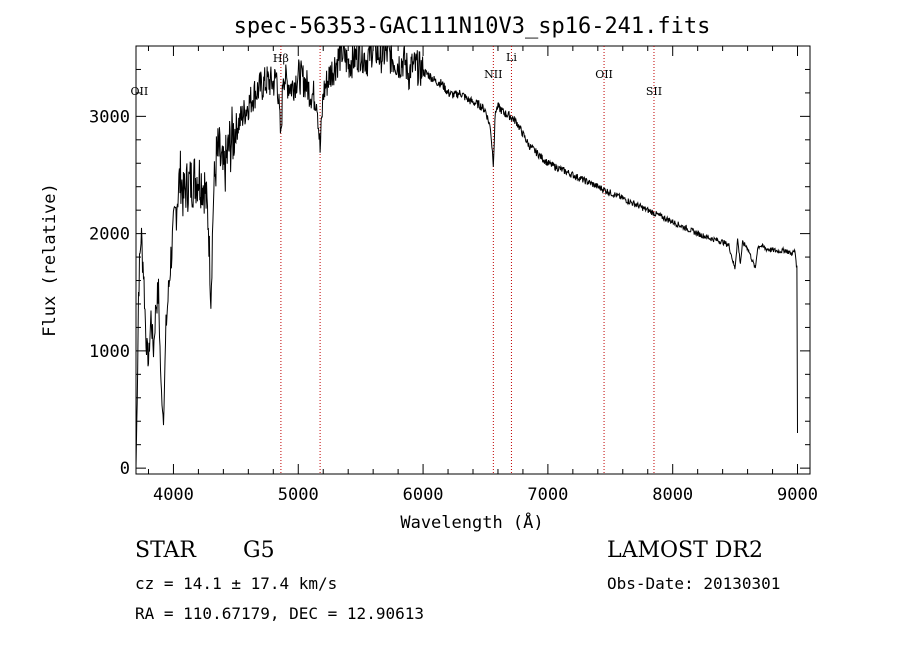  I want to click on coordinates: RA = 110.67179, DEC = 12.90613, so click(279, 613).